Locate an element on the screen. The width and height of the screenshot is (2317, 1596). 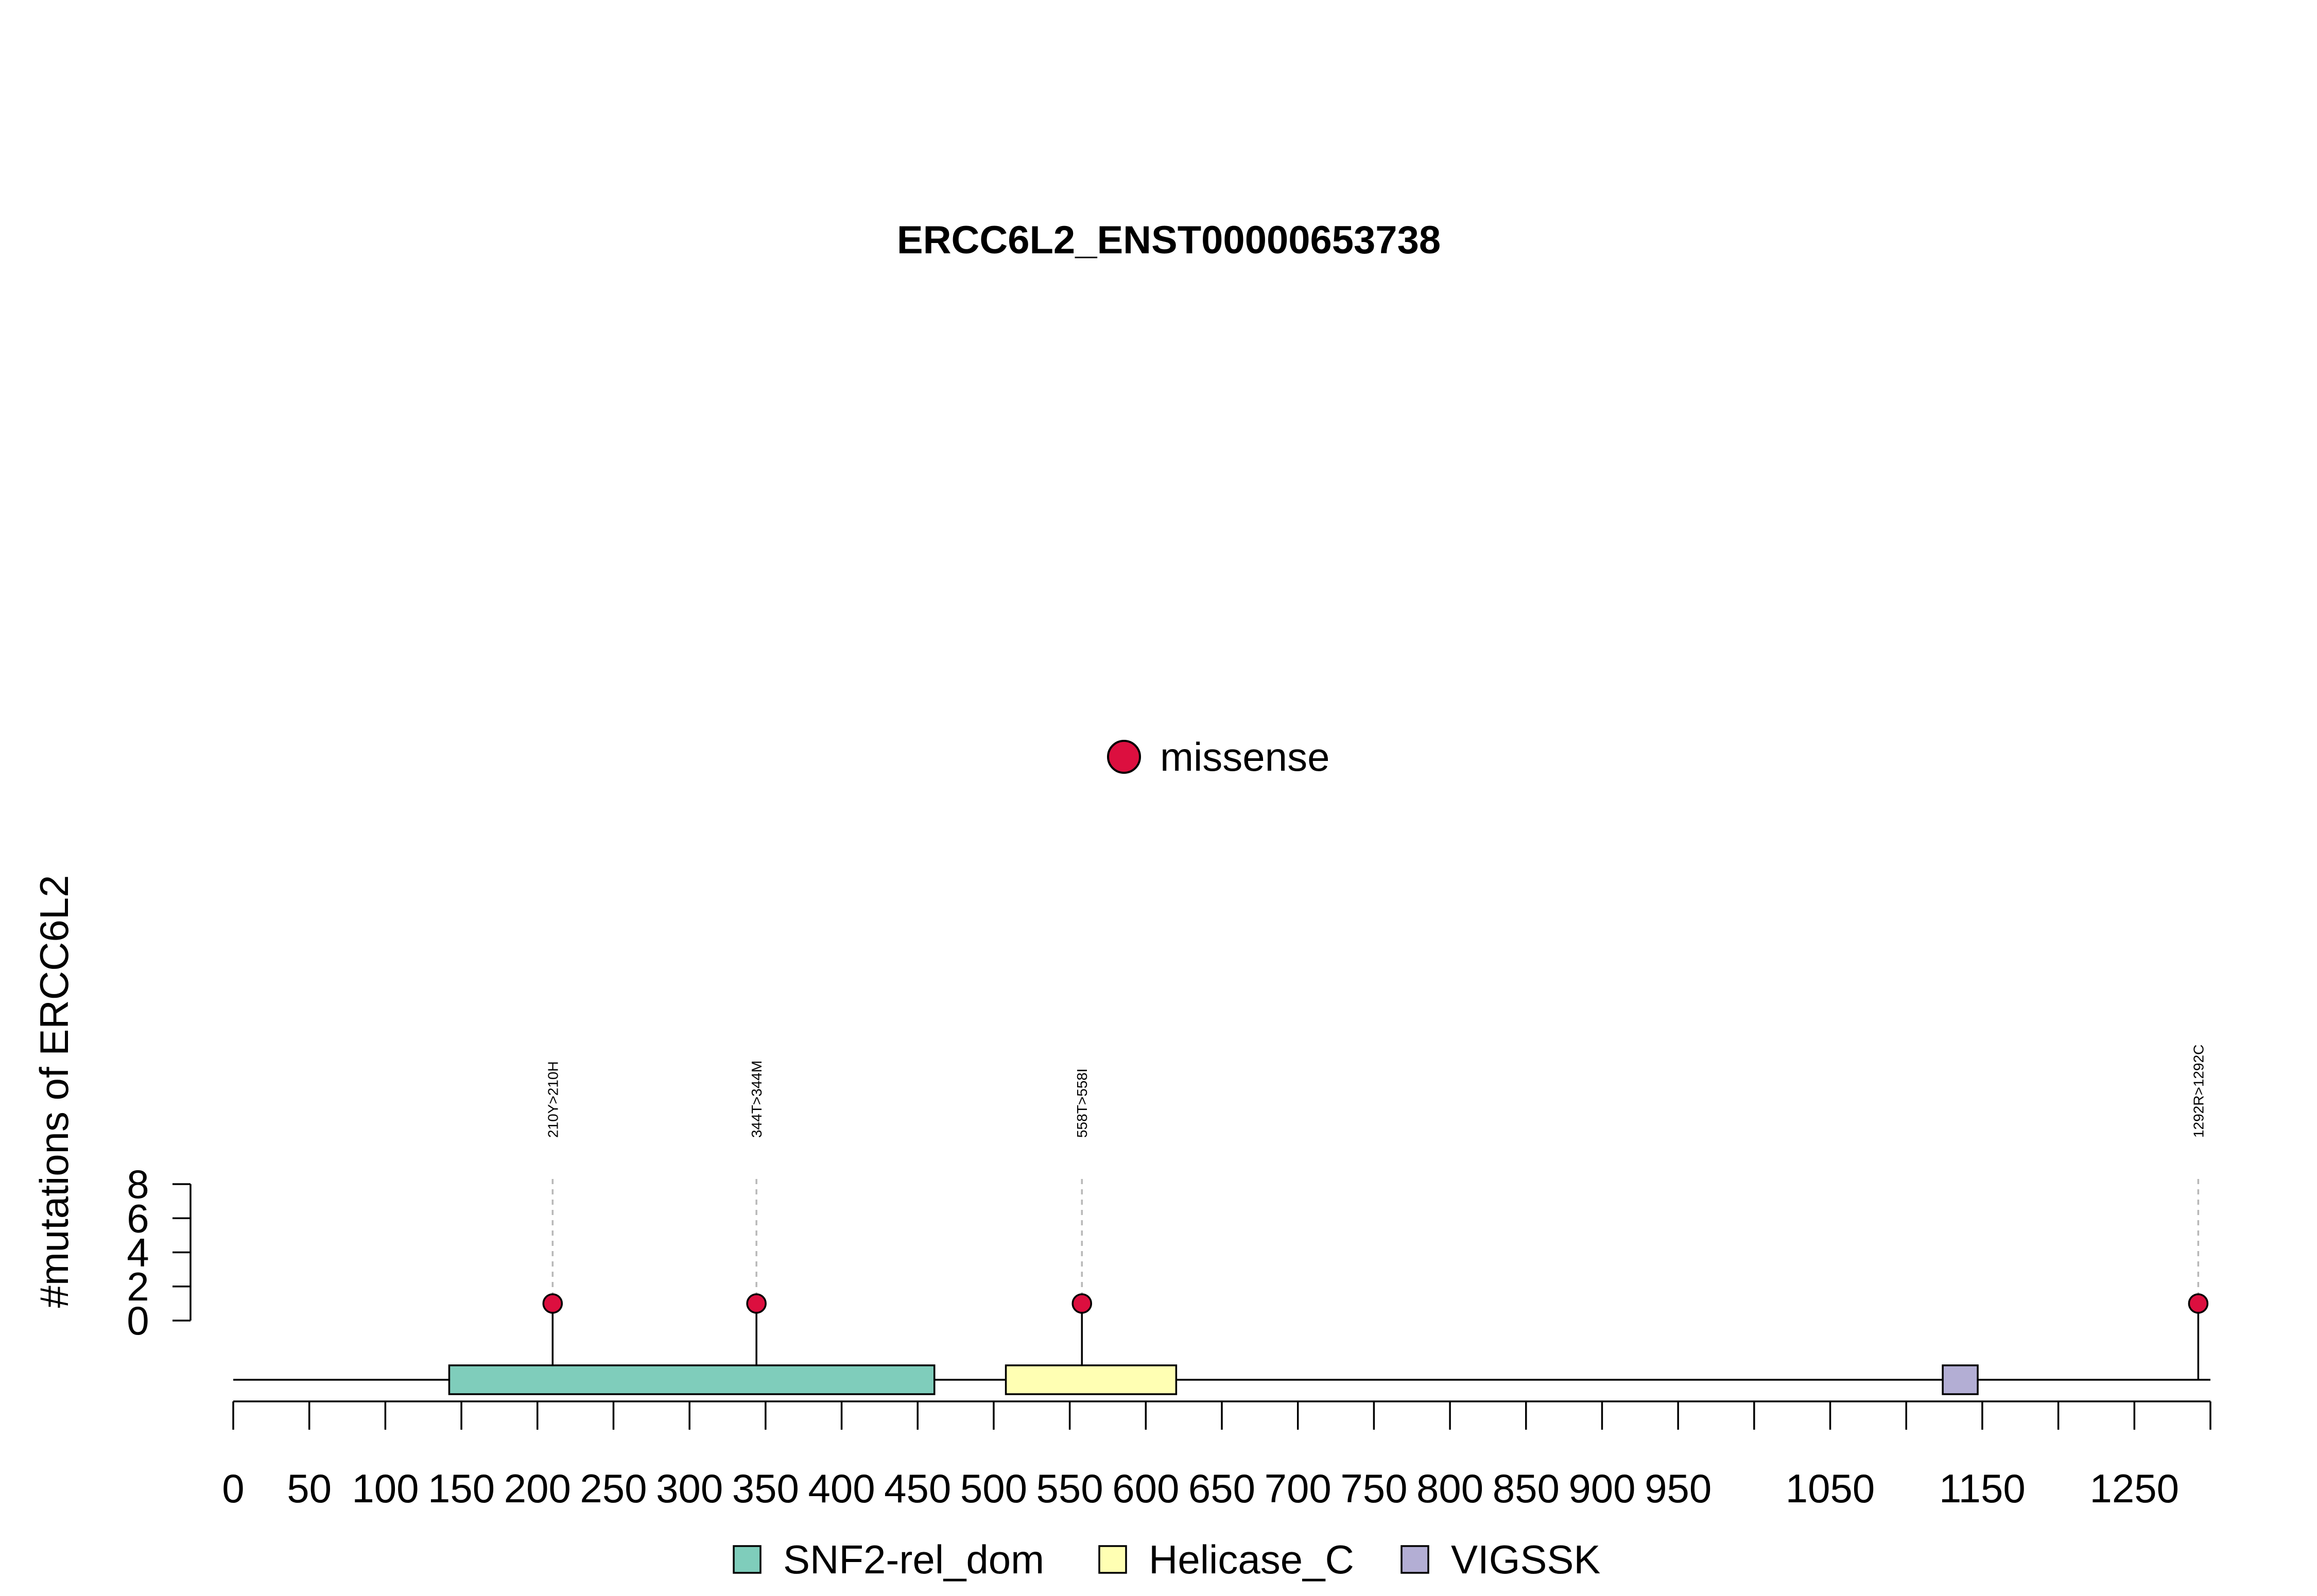
y-tick-label: 8 is located at coordinates (138, 1184).